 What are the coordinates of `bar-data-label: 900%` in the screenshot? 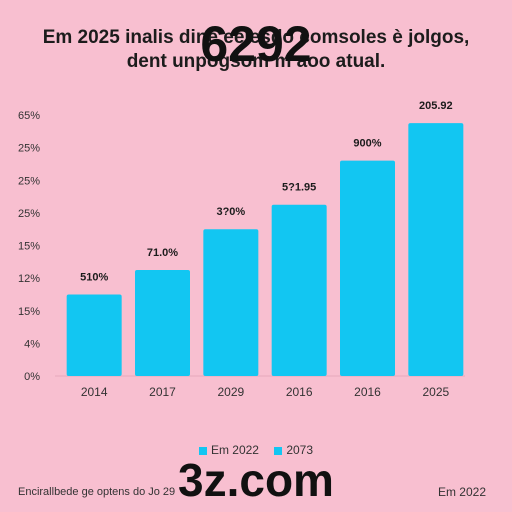 It's located at (367, 144).